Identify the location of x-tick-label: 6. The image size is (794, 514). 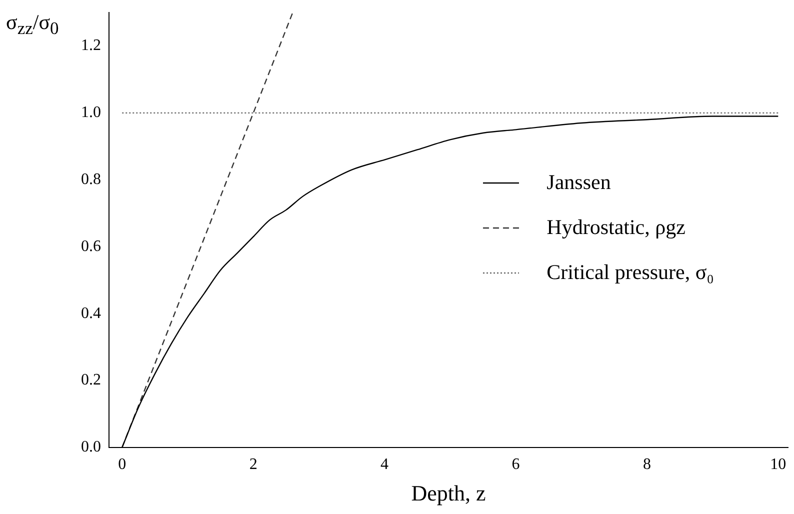
(516, 465).